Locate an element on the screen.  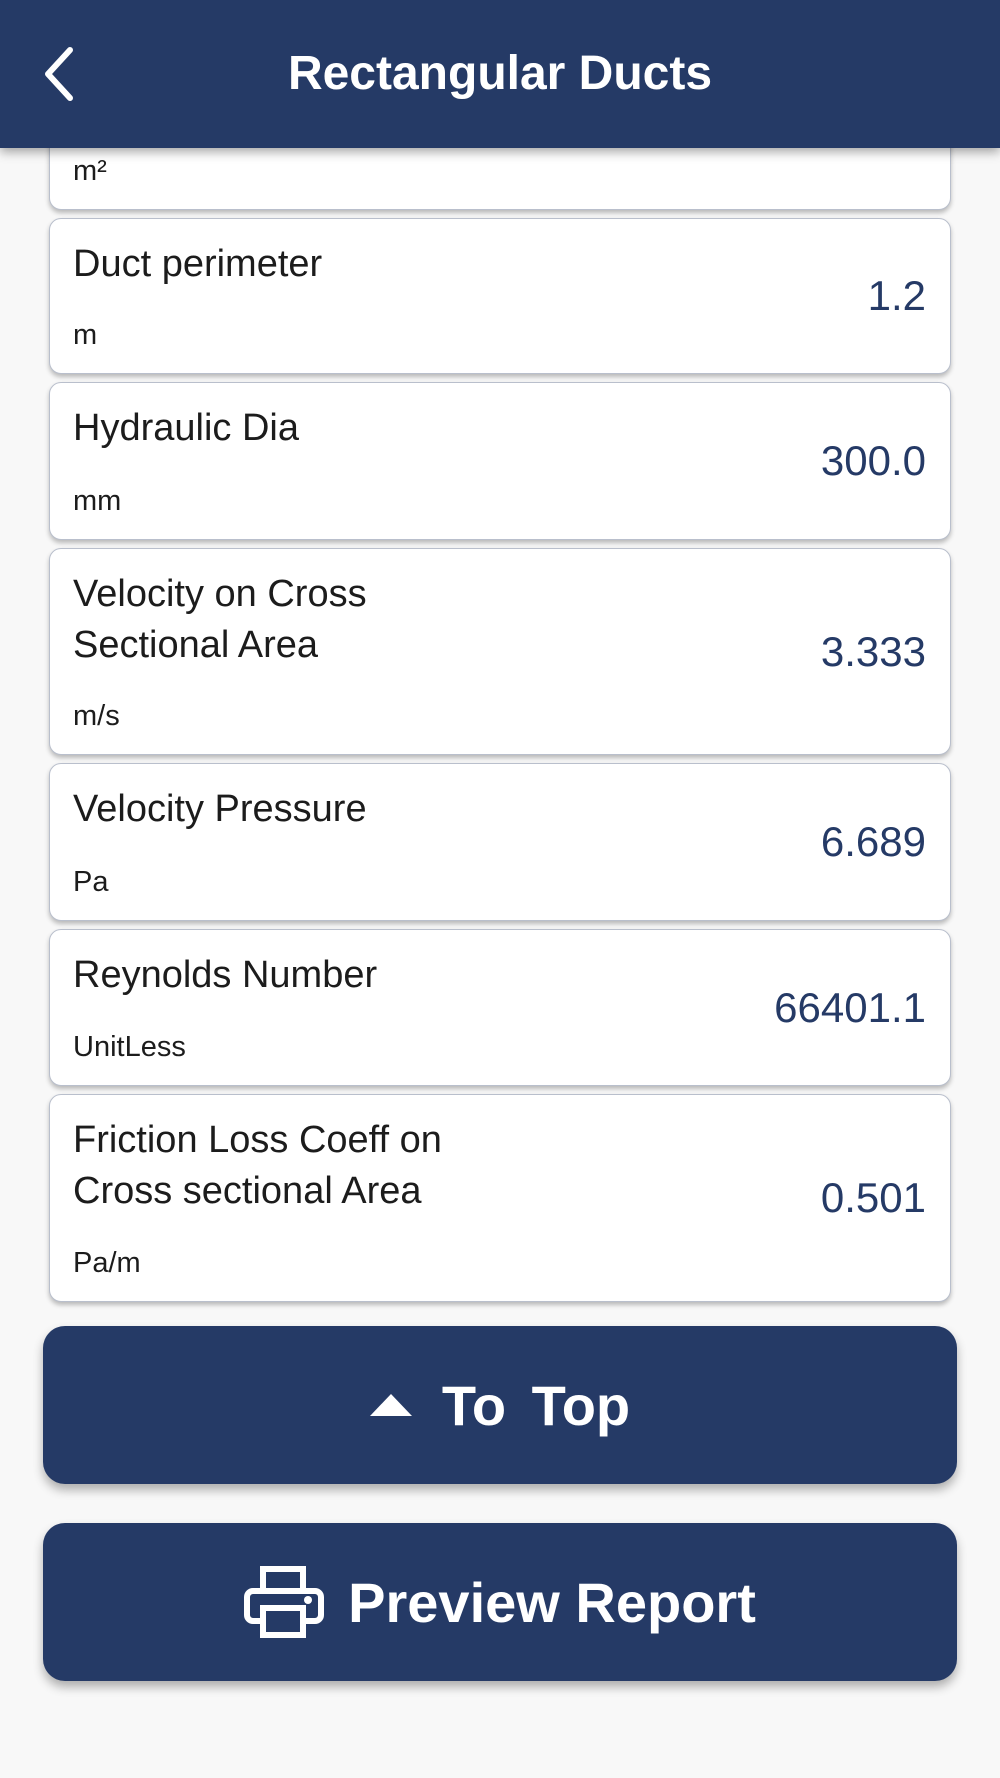
app-header: Rectangular Ducts is located at coordinates (500, 74).